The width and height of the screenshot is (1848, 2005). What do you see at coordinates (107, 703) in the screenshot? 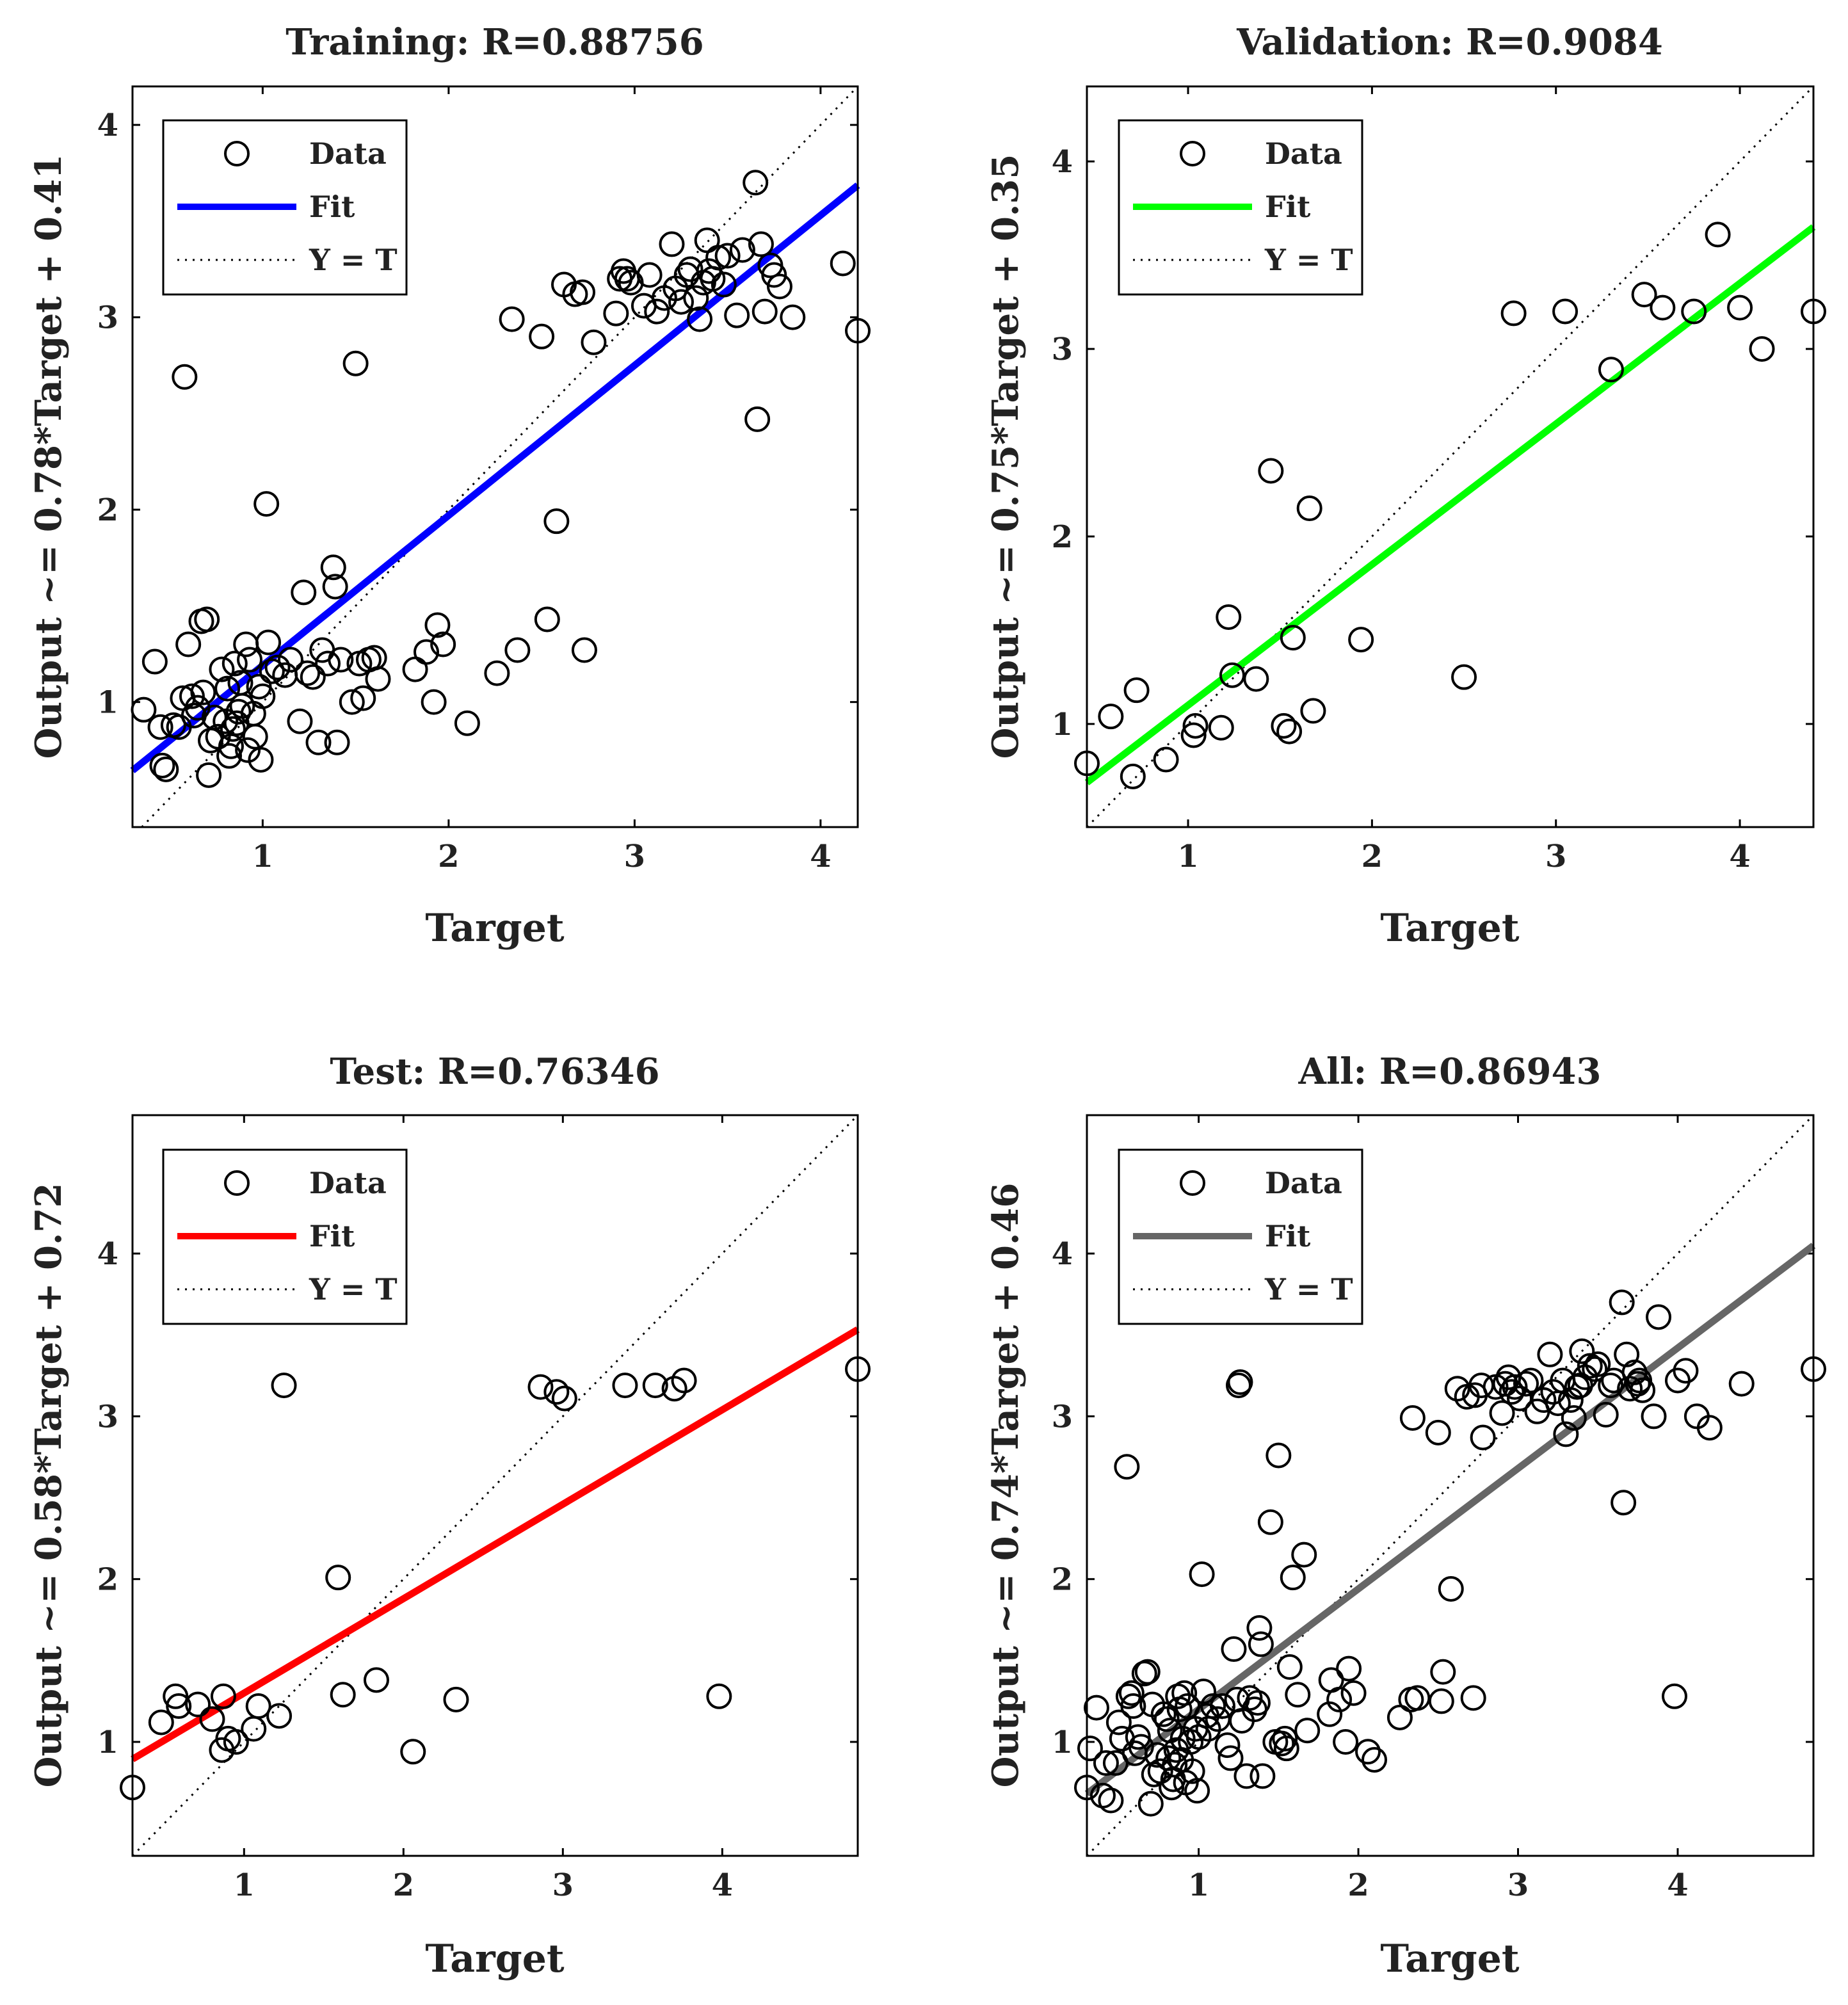
I see `training-y-tick-label: 1` at bounding box center [107, 703].